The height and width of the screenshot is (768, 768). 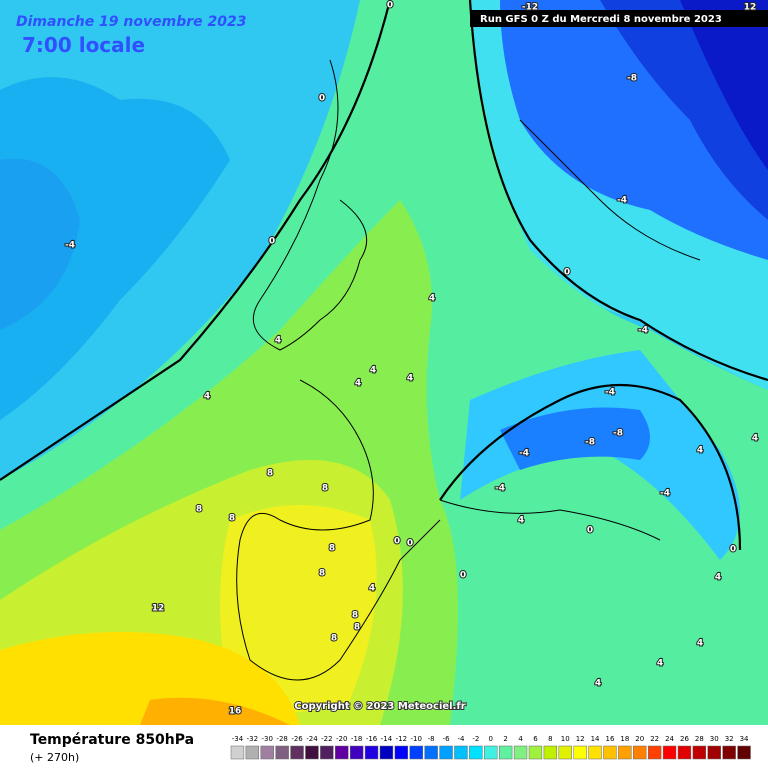 I want to click on scale-label: -4, so click(x=461, y=739).